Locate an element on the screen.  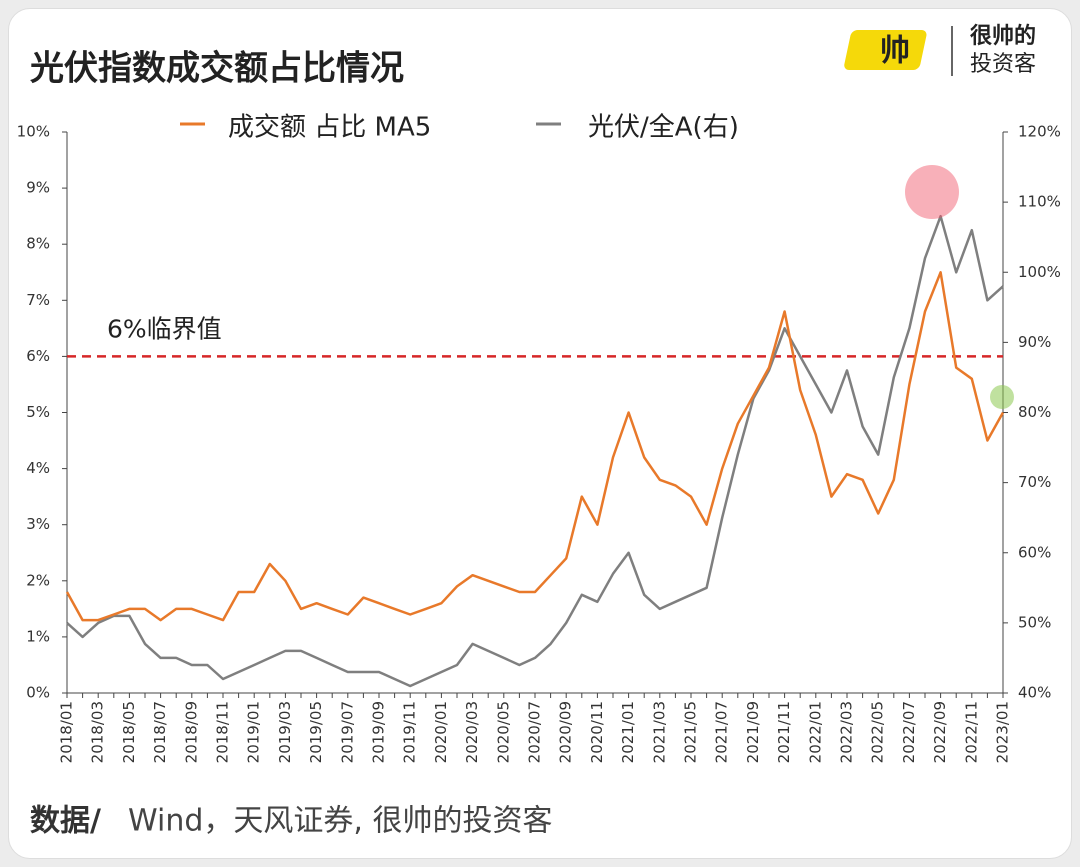
y2-tick-label: 70% is located at coordinates (1034, 482).